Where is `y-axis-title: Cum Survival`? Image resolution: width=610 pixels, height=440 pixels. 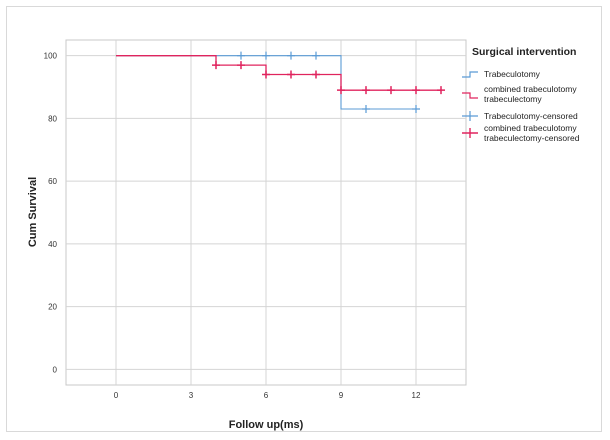
y-axis-title: Cum Survival is located at coordinates (33, 212).